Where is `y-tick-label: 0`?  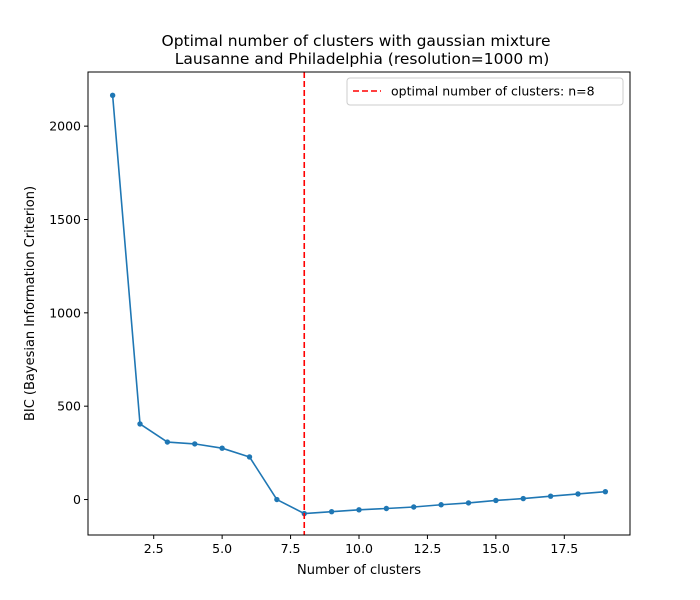
y-tick-label: 0 is located at coordinates (77, 499).